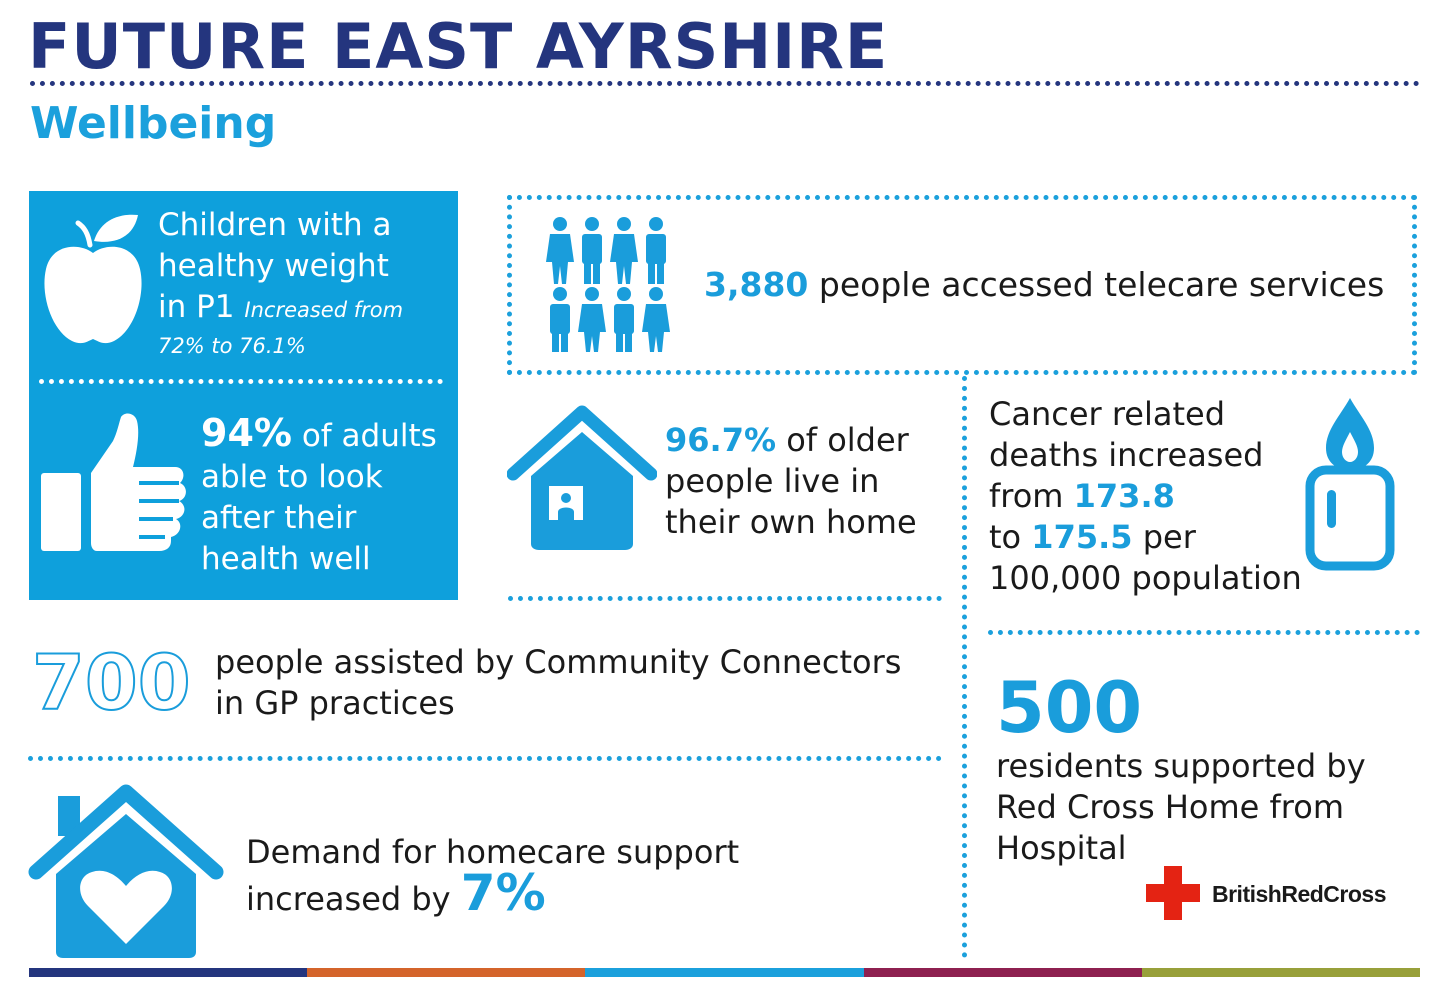 The image size is (1449, 1004). What do you see at coordinates (791, 522) in the screenshot?
I see `older-line3: their own home` at bounding box center [791, 522].